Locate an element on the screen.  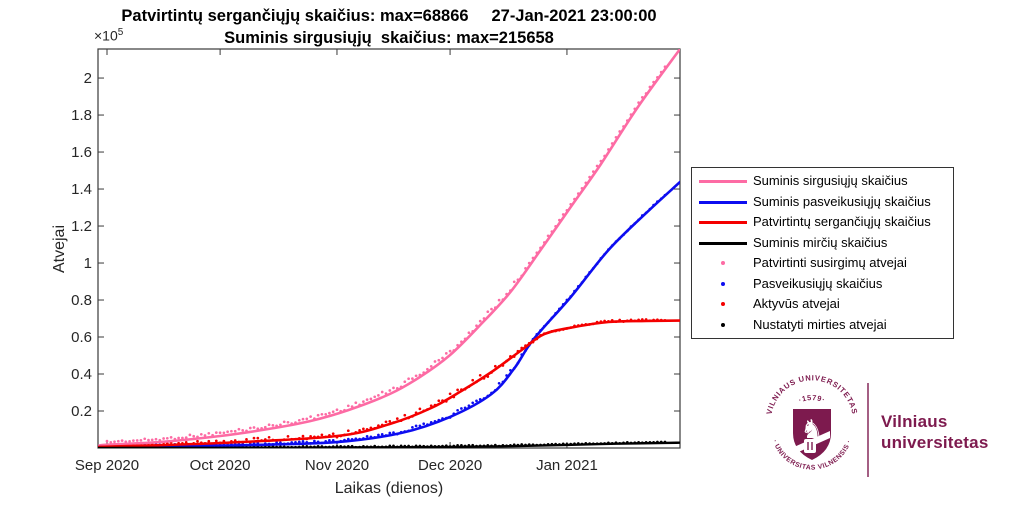
seal-year-text: ·1579· is located at coordinates (811, 399).